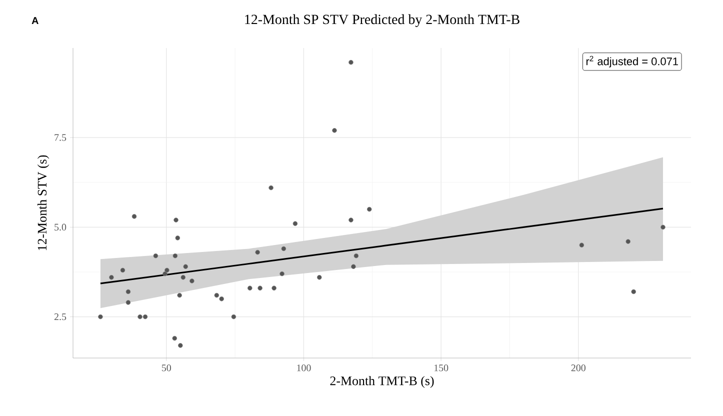  What do you see at coordinates (304, 368) in the screenshot?
I see `x-tick-label: 100` at bounding box center [304, 368].